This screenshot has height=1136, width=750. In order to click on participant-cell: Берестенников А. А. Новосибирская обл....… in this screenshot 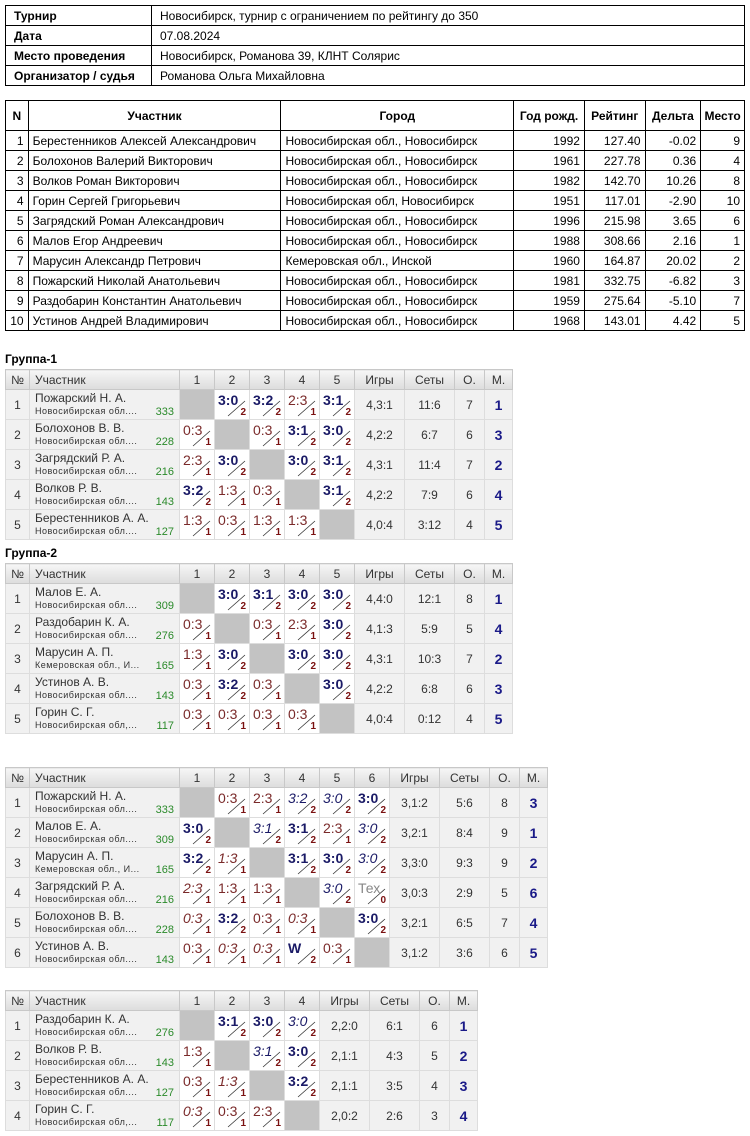, I will do `click(104, 1085)`.